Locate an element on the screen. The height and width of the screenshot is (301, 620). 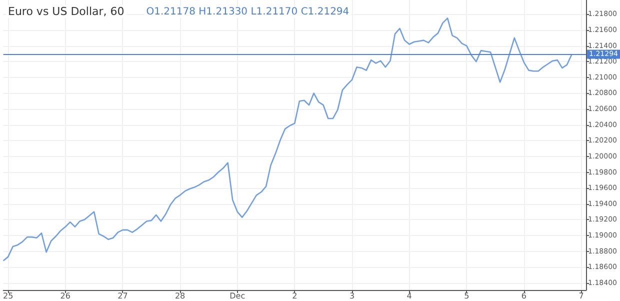
x-tick-label: Dec is located at coordinates (238, 296).